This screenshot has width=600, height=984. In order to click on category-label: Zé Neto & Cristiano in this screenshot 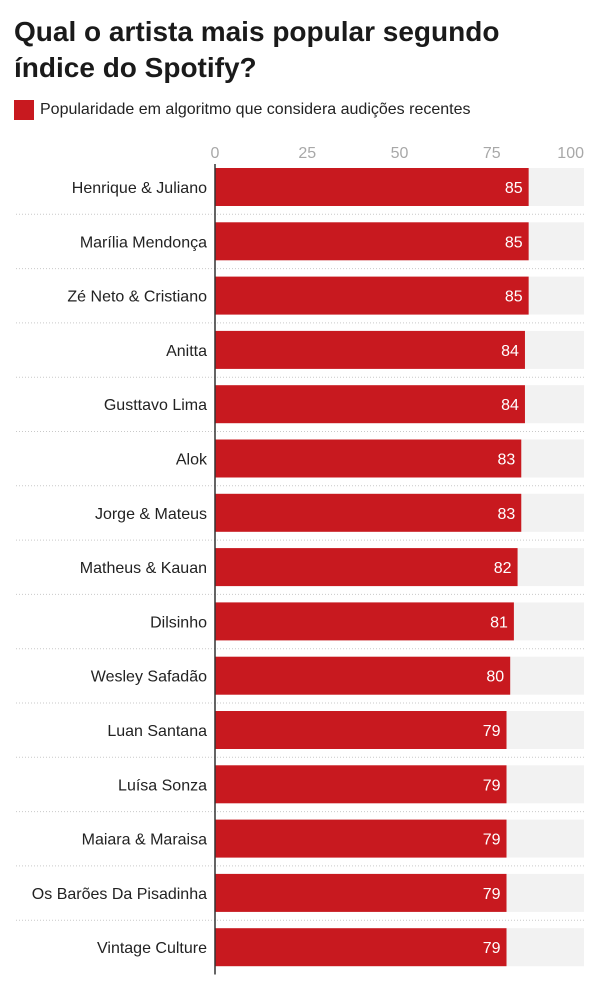, I will do `click(137, 297)`.